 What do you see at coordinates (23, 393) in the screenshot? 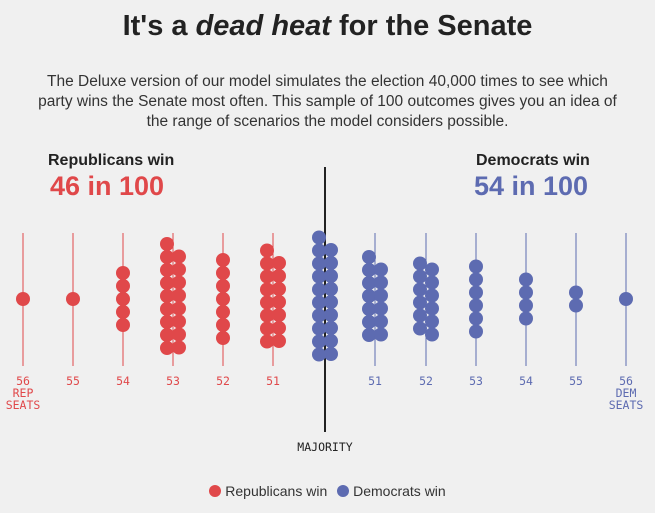
I see `seat-sublabel: REP` at bounding box center [23, 393].